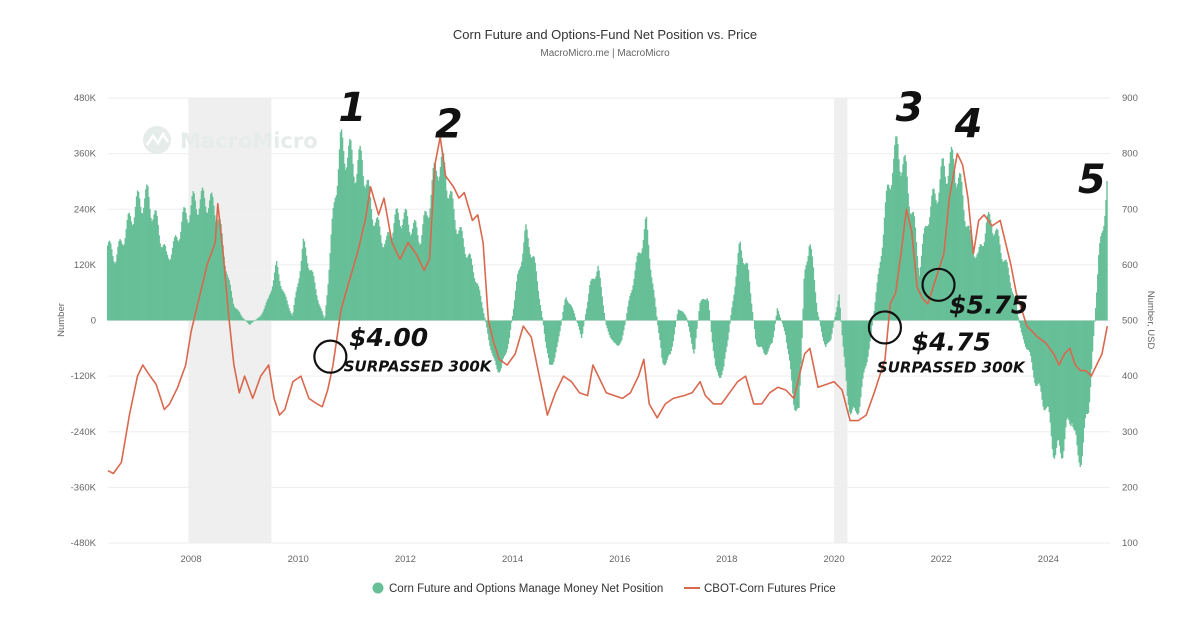 This screenshot has width=1200, height=630. Describe the element at coordinates (885, 327) in the screenshot. I see `annotation-circle-marker` at that location.